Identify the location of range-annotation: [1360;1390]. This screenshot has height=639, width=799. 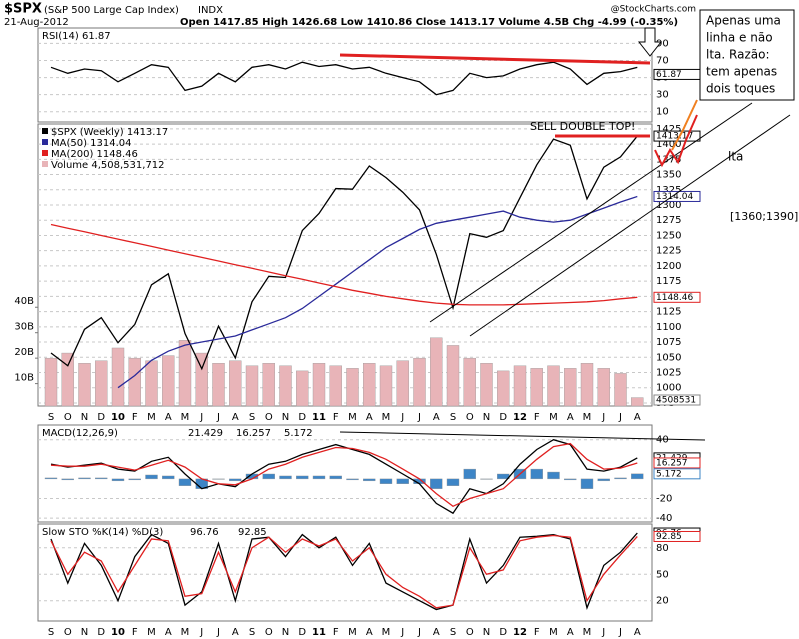
(764, 216).